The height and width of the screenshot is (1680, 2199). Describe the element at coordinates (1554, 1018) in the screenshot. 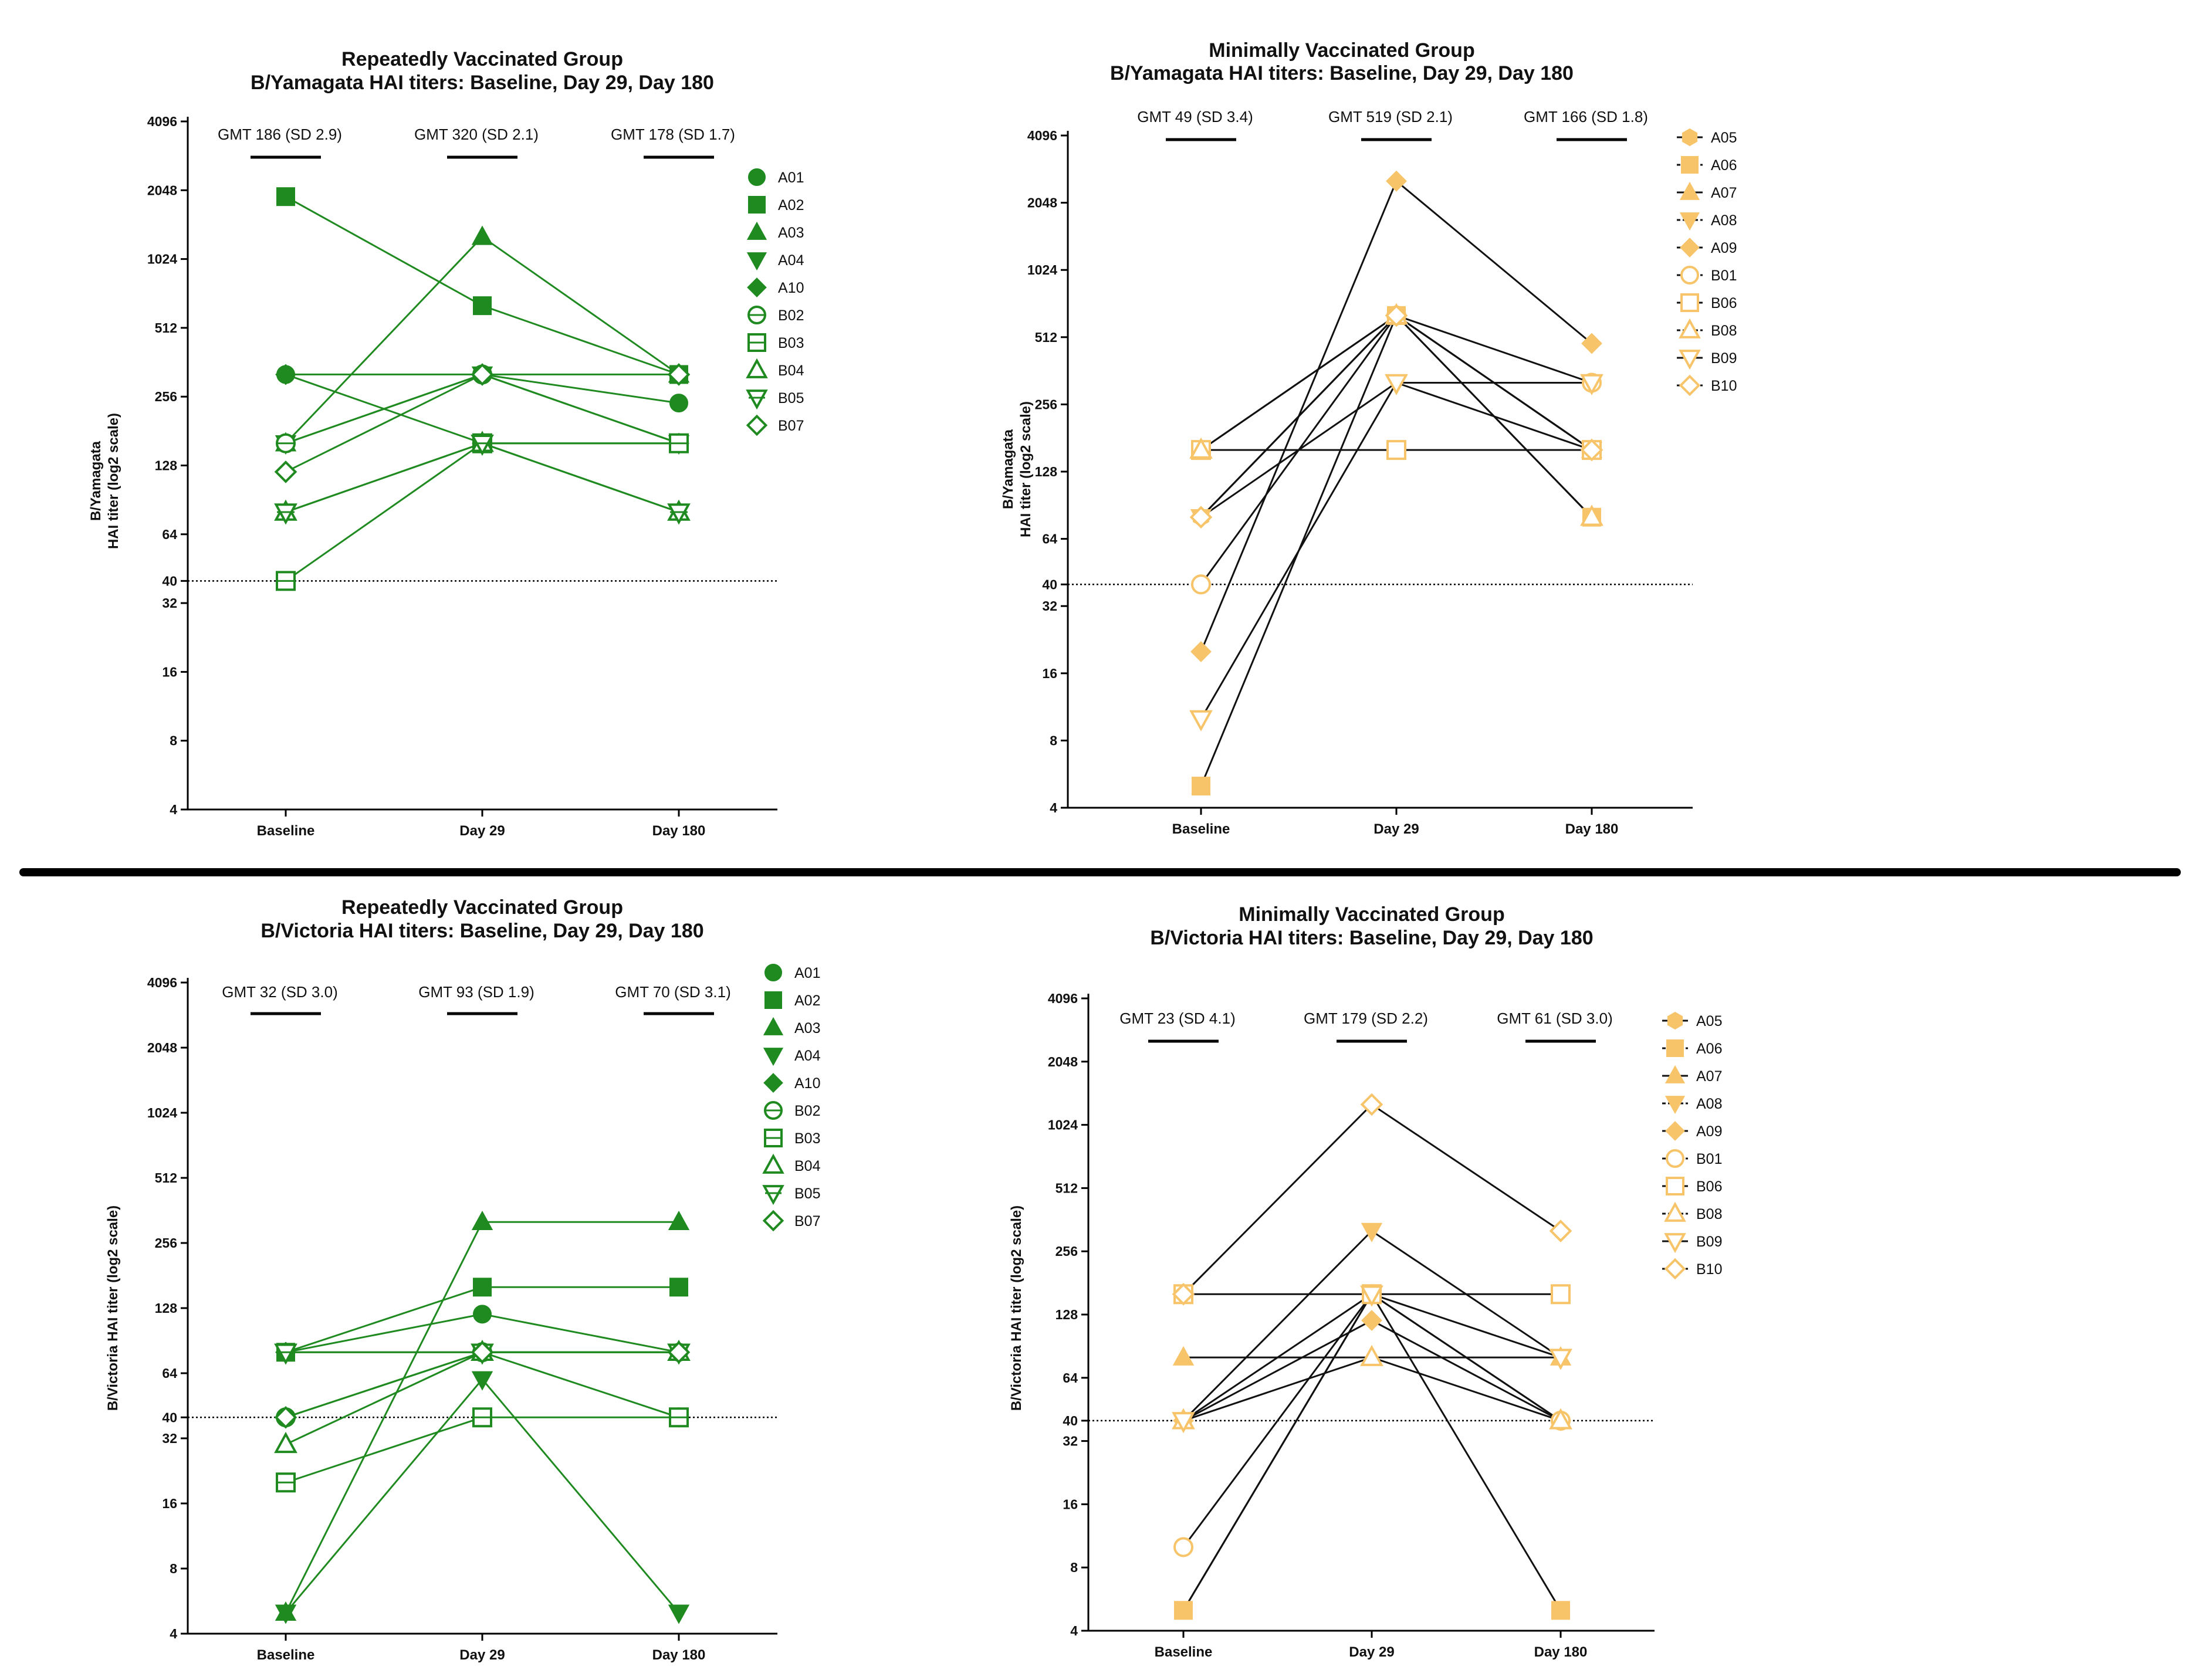

I see `gmt-label: GMT 61 (SD 3.0)` at that location.